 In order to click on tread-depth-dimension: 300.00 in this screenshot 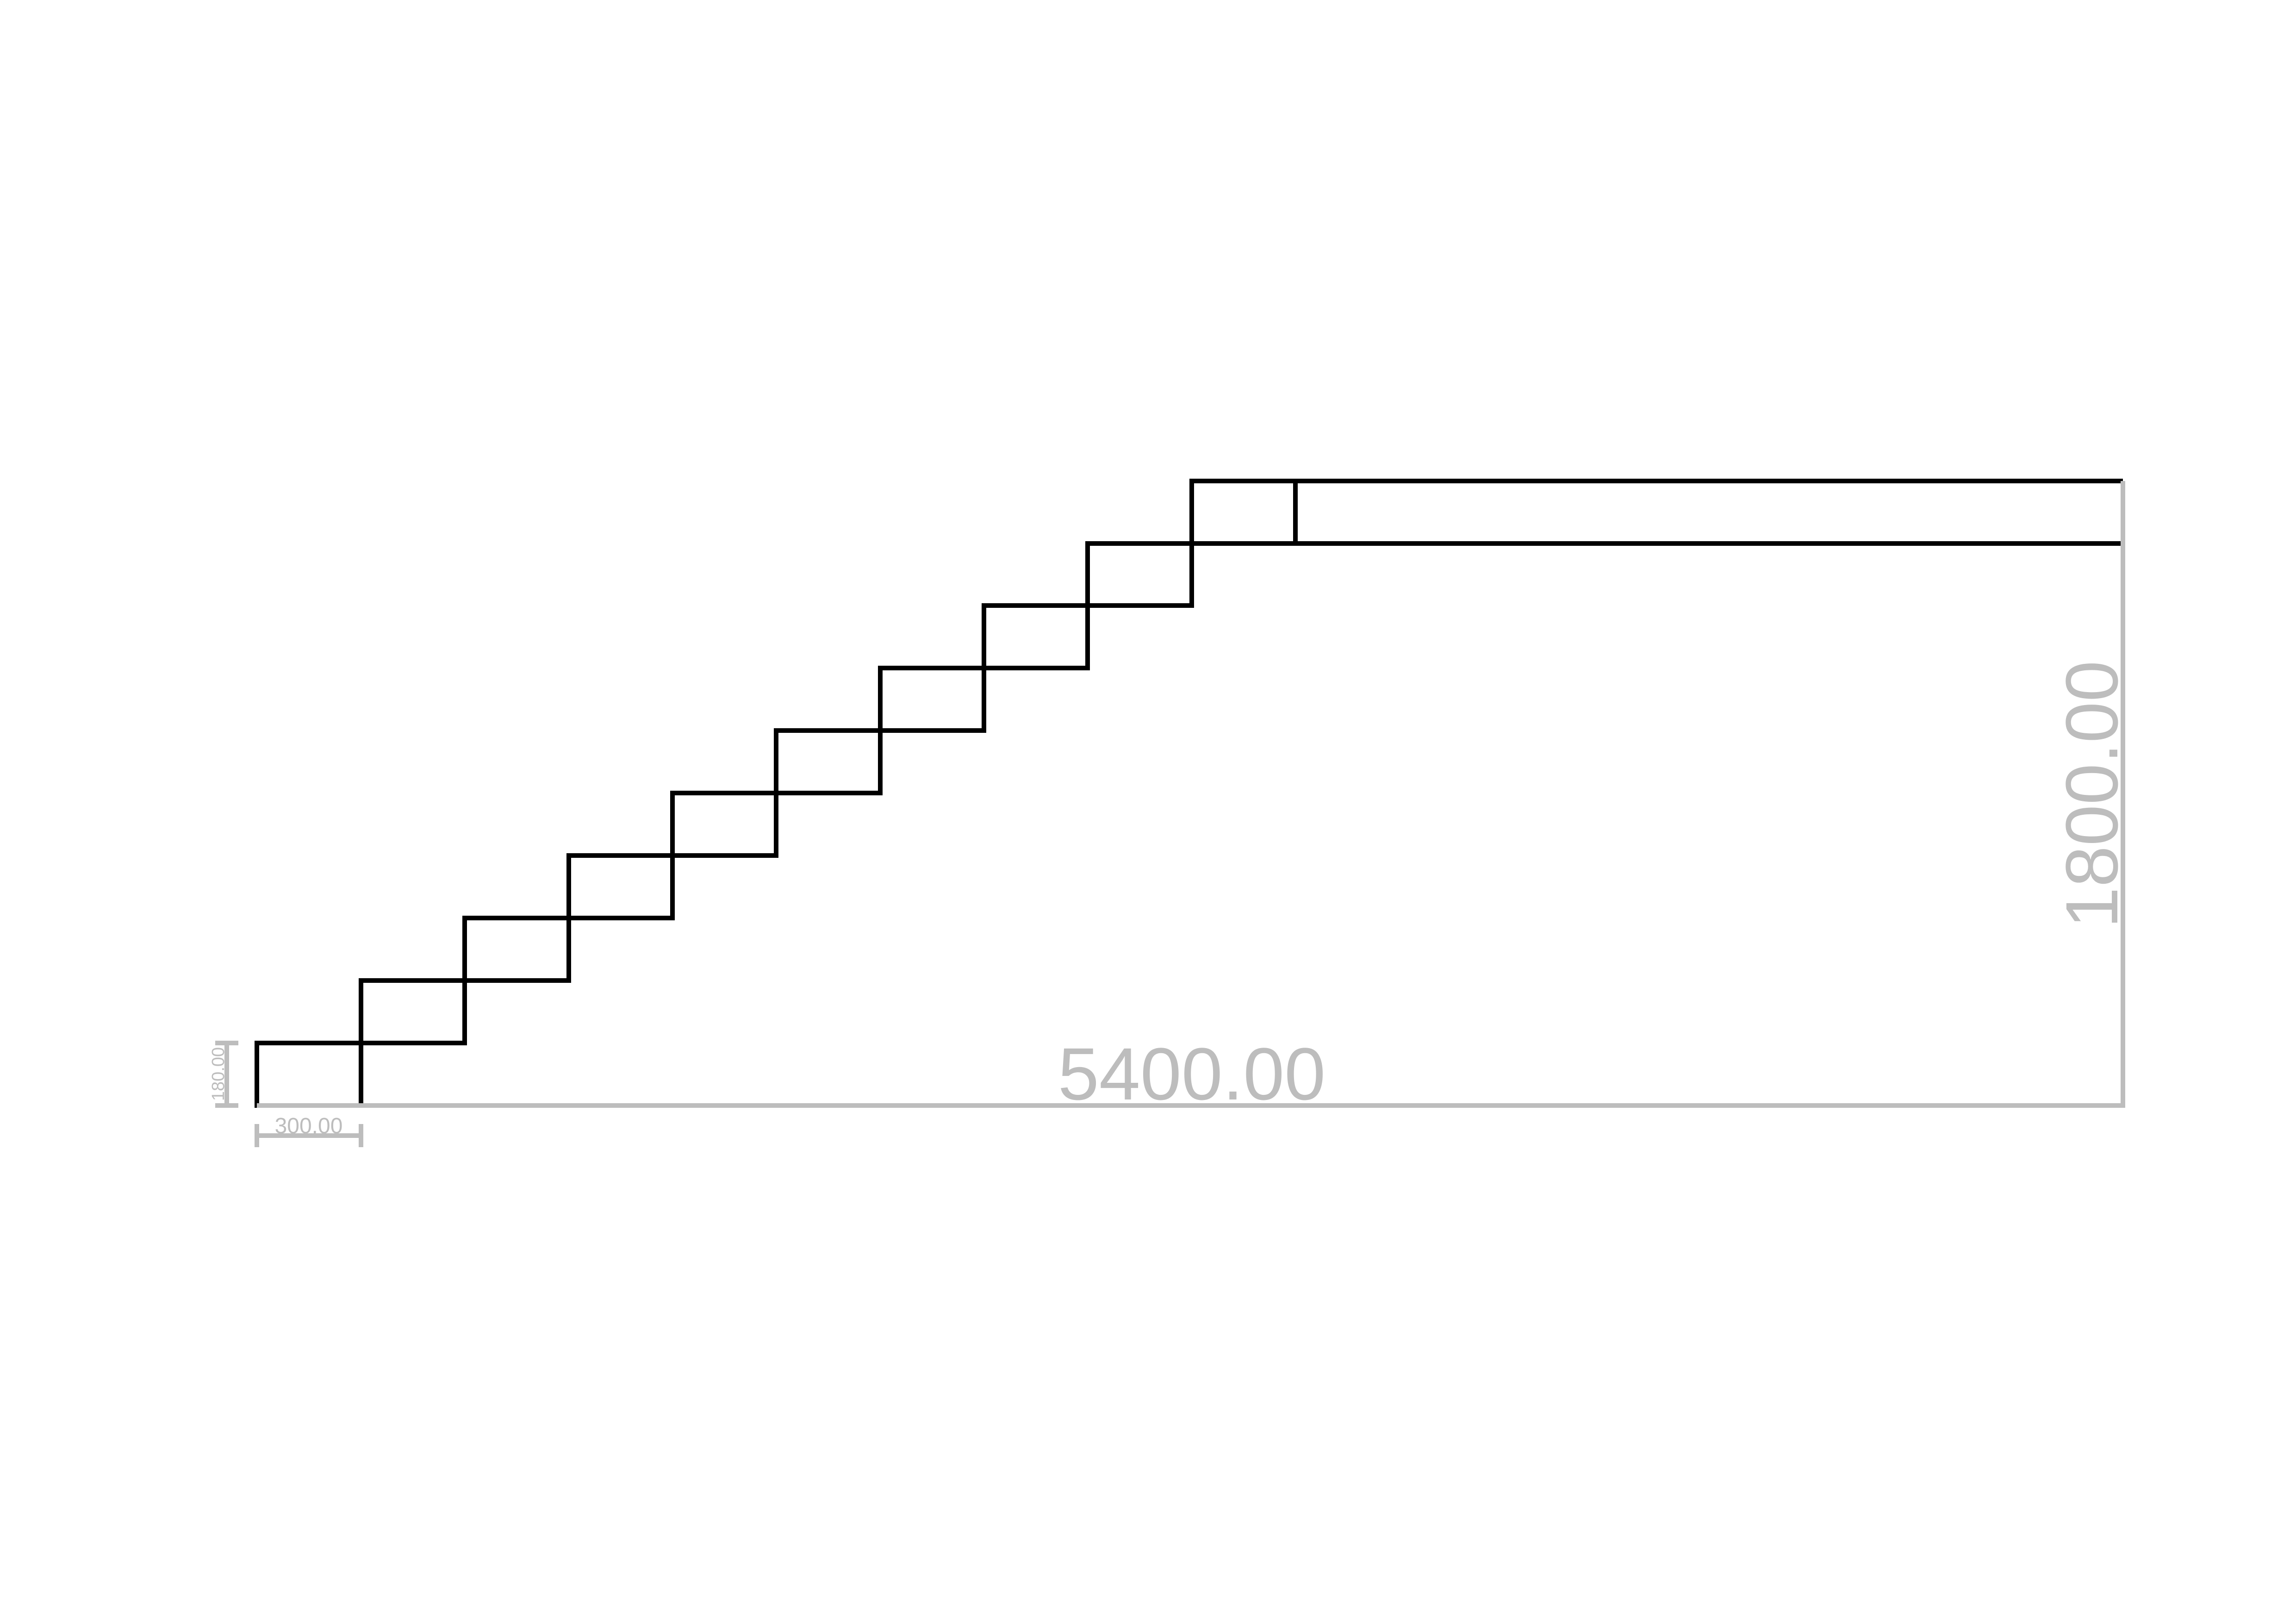, I will do `click(309, 1130)`.